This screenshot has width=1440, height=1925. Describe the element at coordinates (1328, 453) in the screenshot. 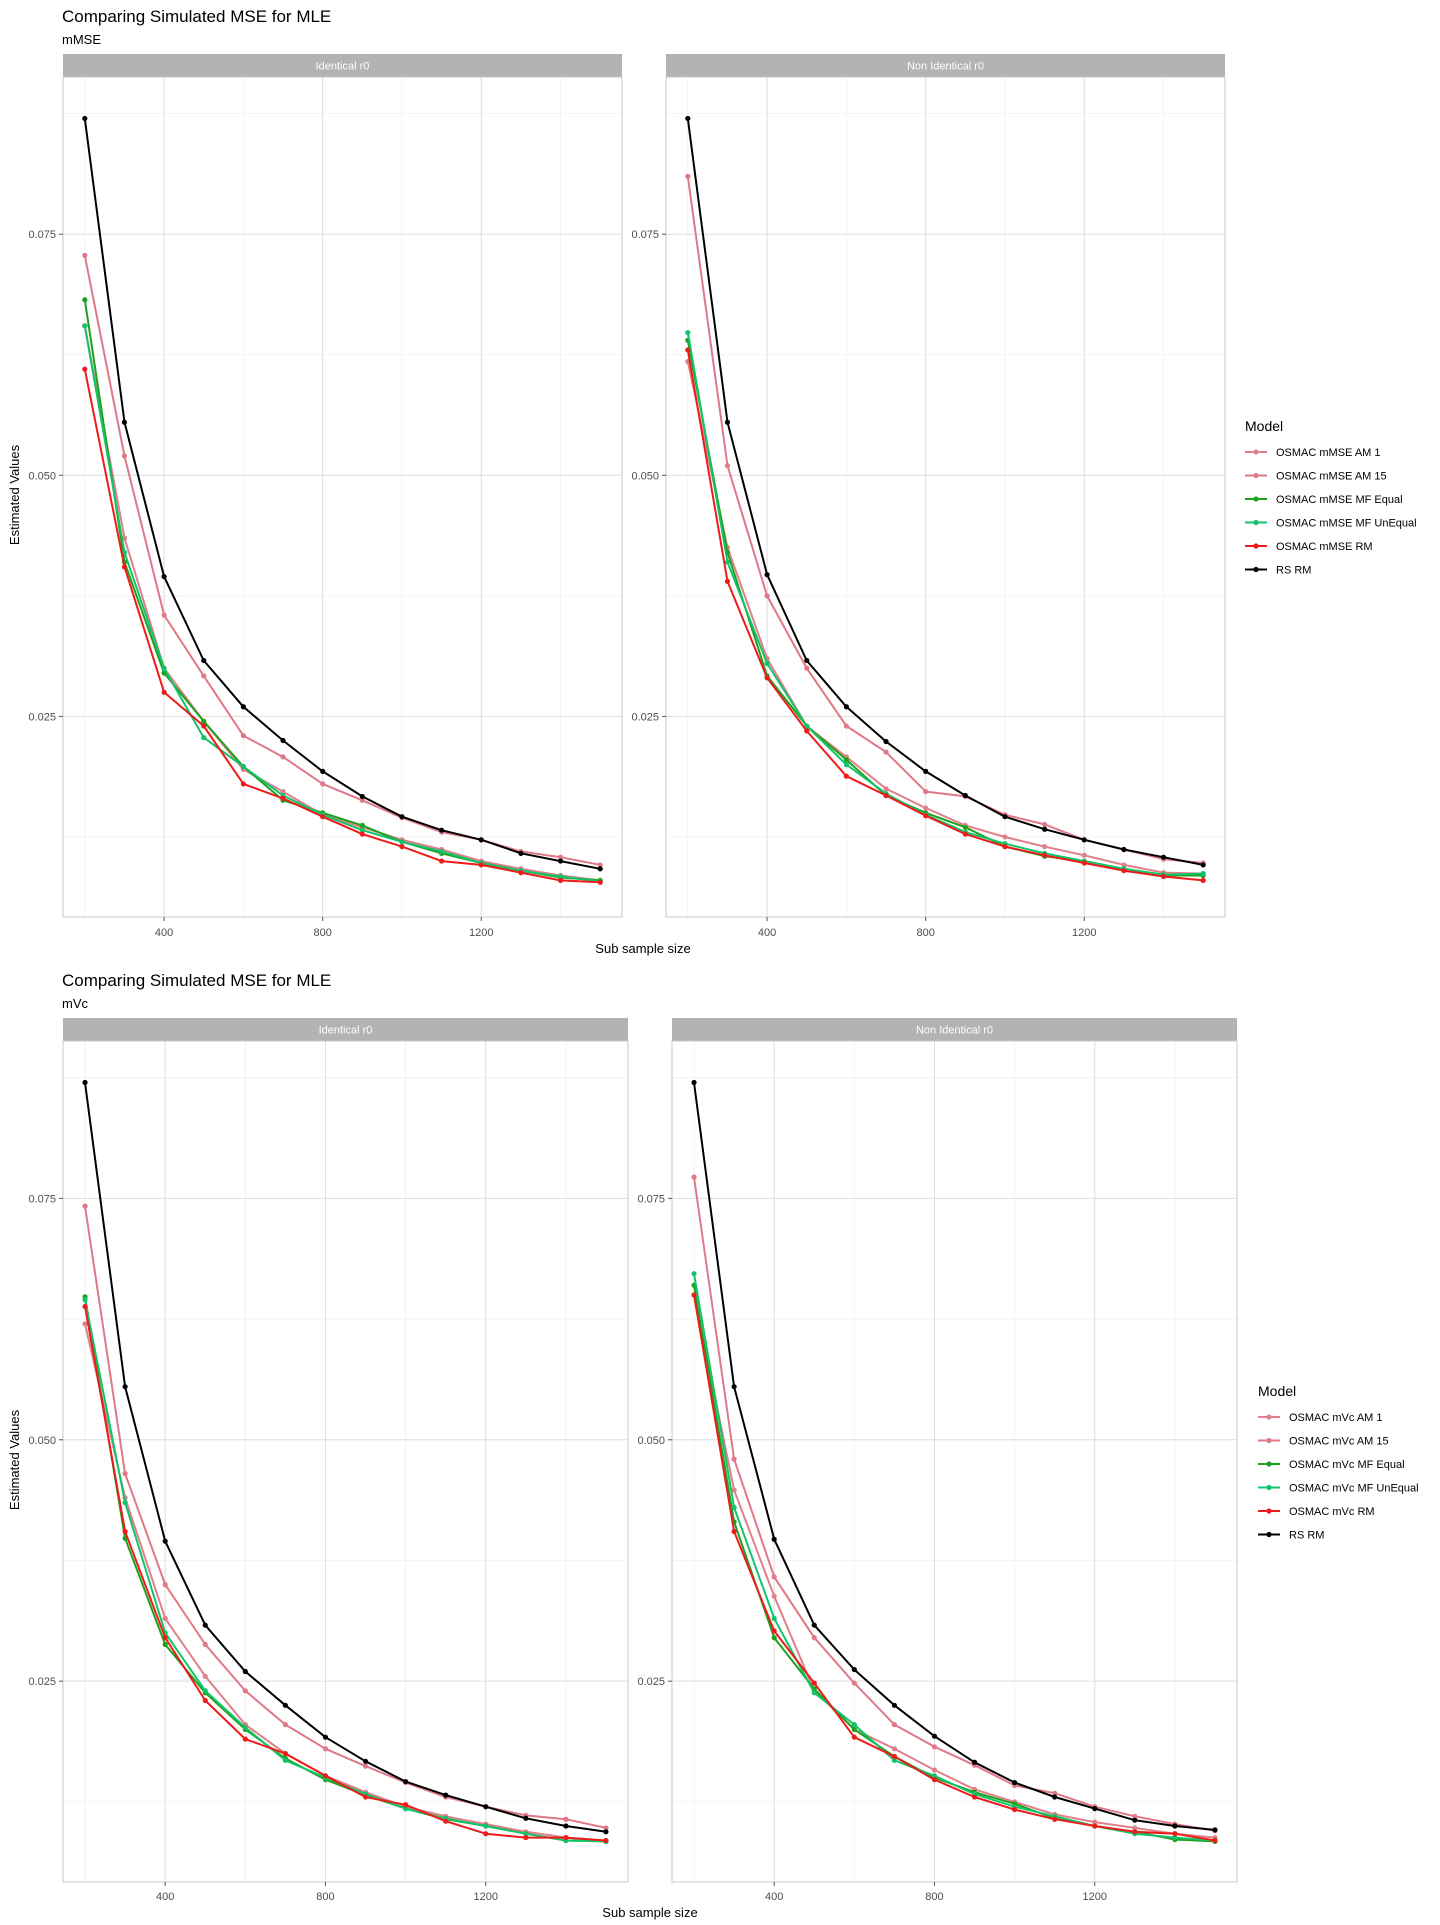

I see `legend-label: OSMAC mMSE AM 1` at that location.